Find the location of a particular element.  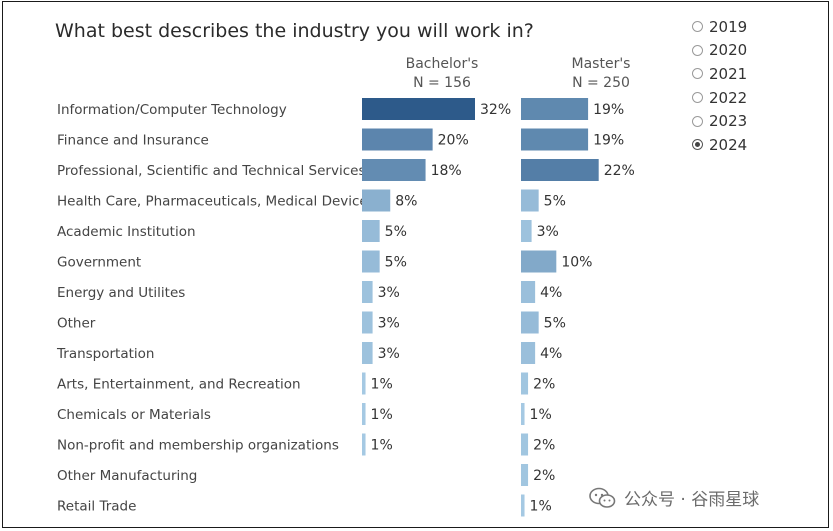

year-option-label: 2019 is located at coordinates (728, 26).